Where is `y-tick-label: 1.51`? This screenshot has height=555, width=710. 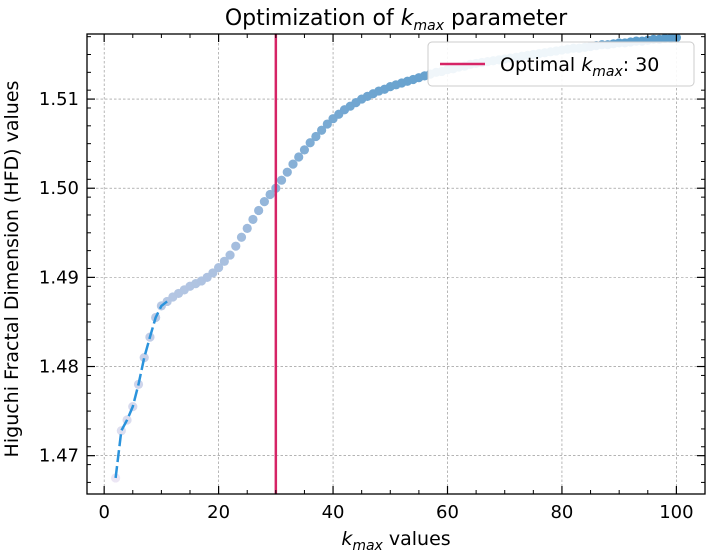 y-tick-label: 1.51 is located at coordinates (59, 99).